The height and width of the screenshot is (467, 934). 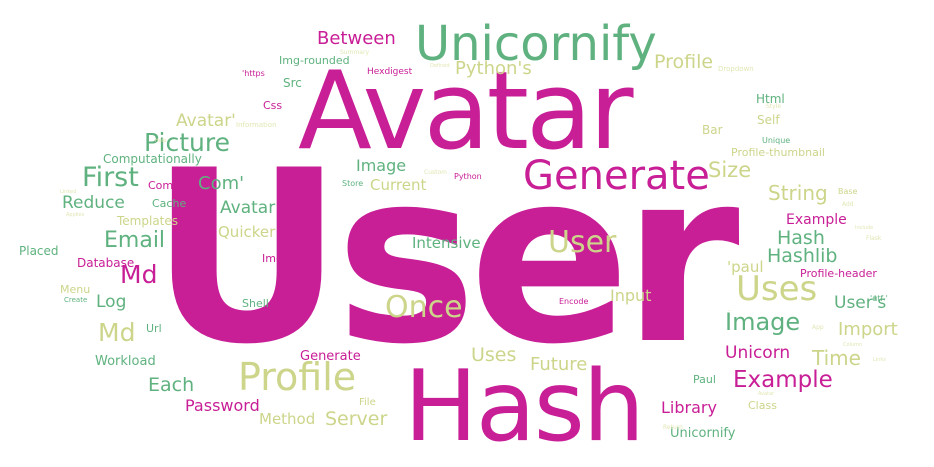 What do you see at coordinates (868, 329) in the screenshot?
I see `word-import: Import` at bounding box center [868, 329].